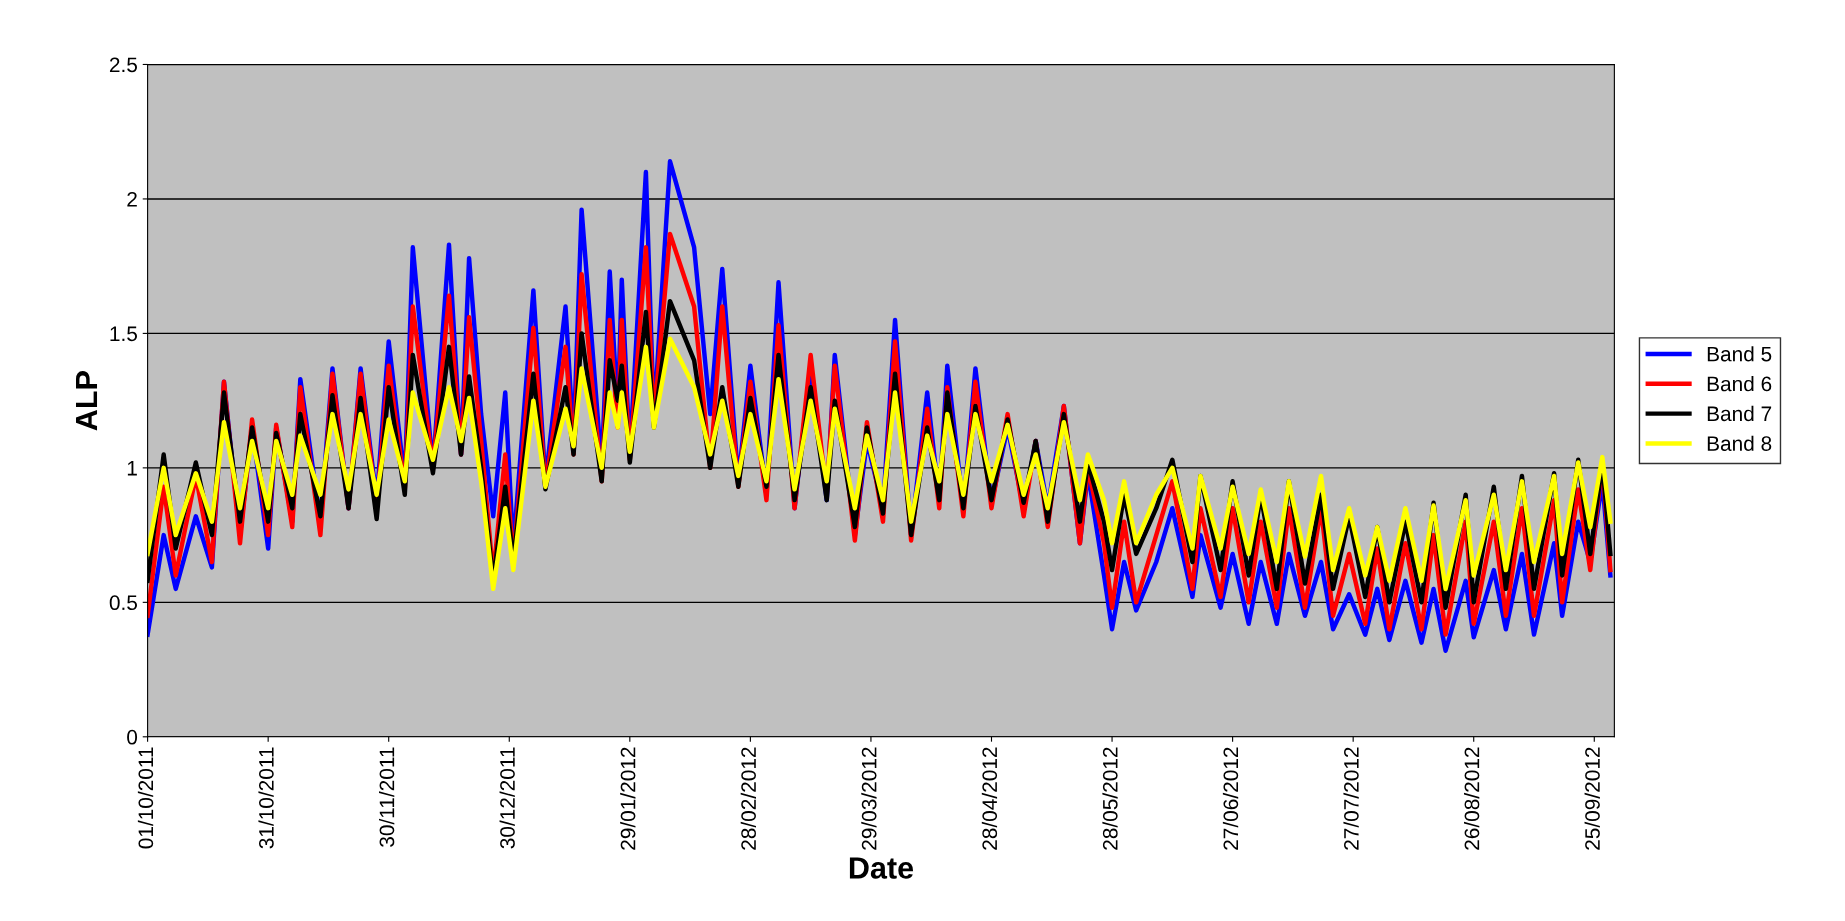 The height and width of the screenshot is (921, 1845). What do you see at coordinates (387, 797) in the screenshot?
I see `x-tick-label: 30/11/2011` at bounding box center [387, 797].